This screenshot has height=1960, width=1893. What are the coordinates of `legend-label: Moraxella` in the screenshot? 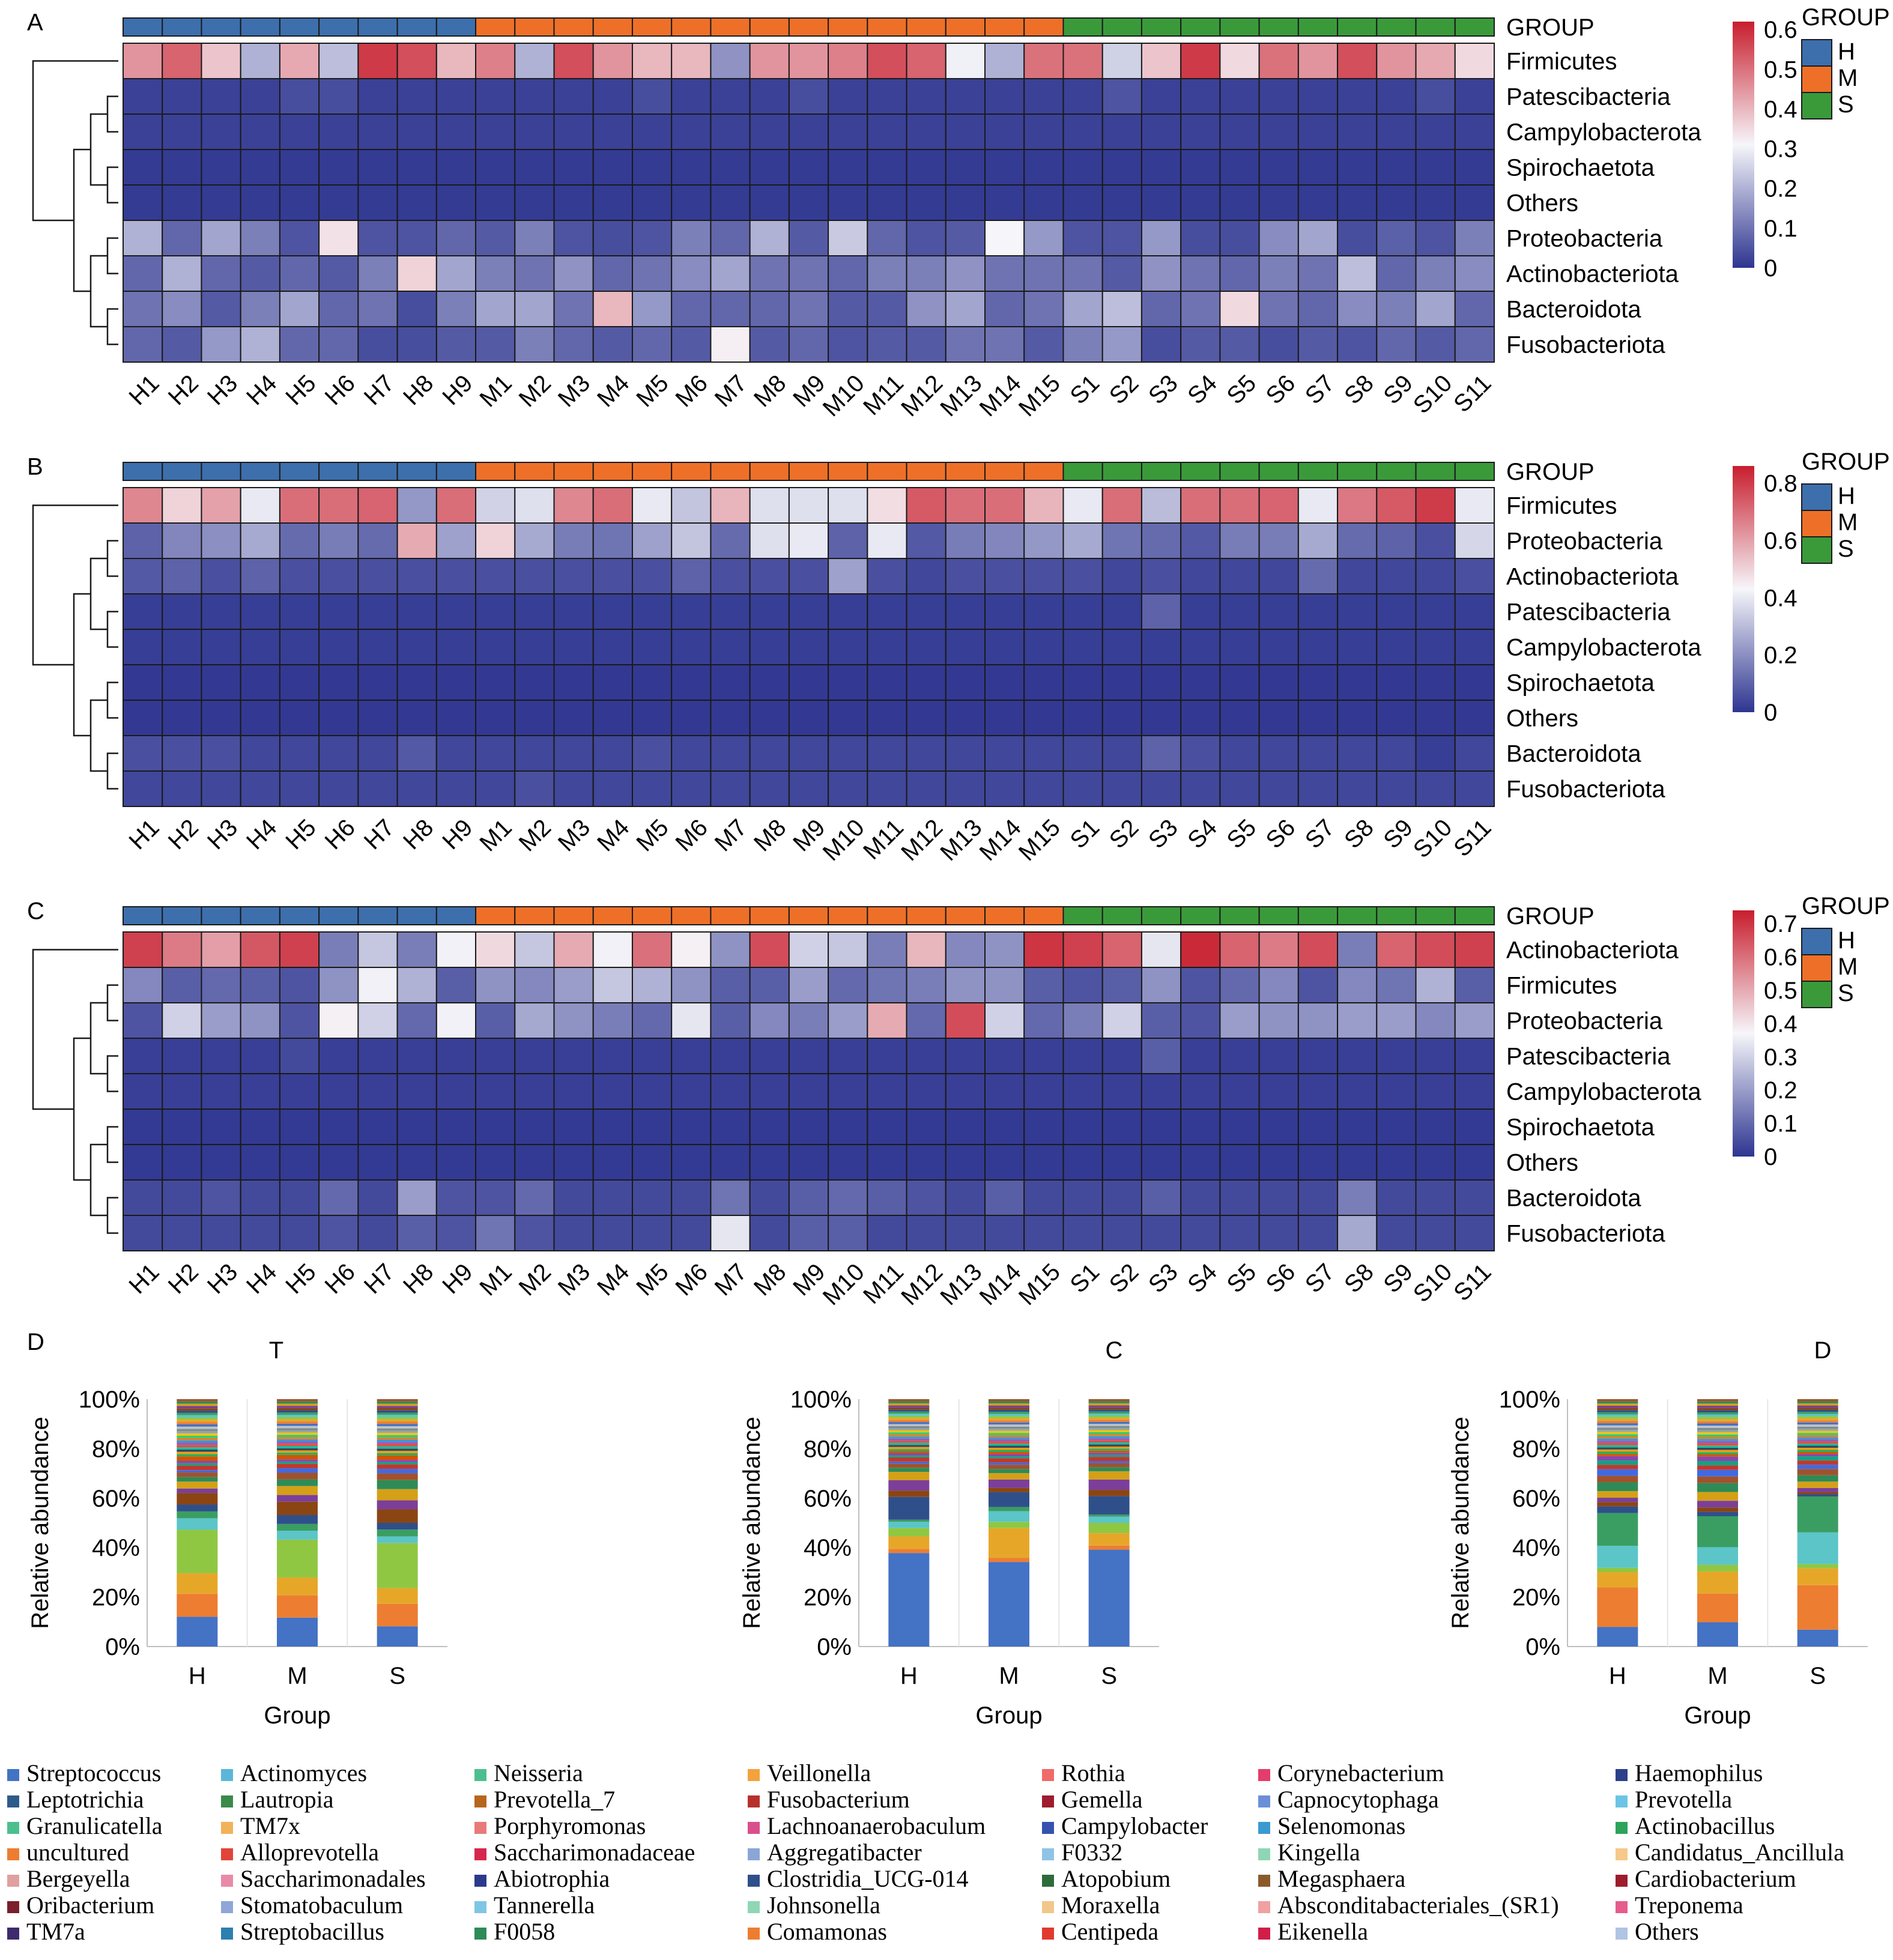 It's located at (1110, 1905).